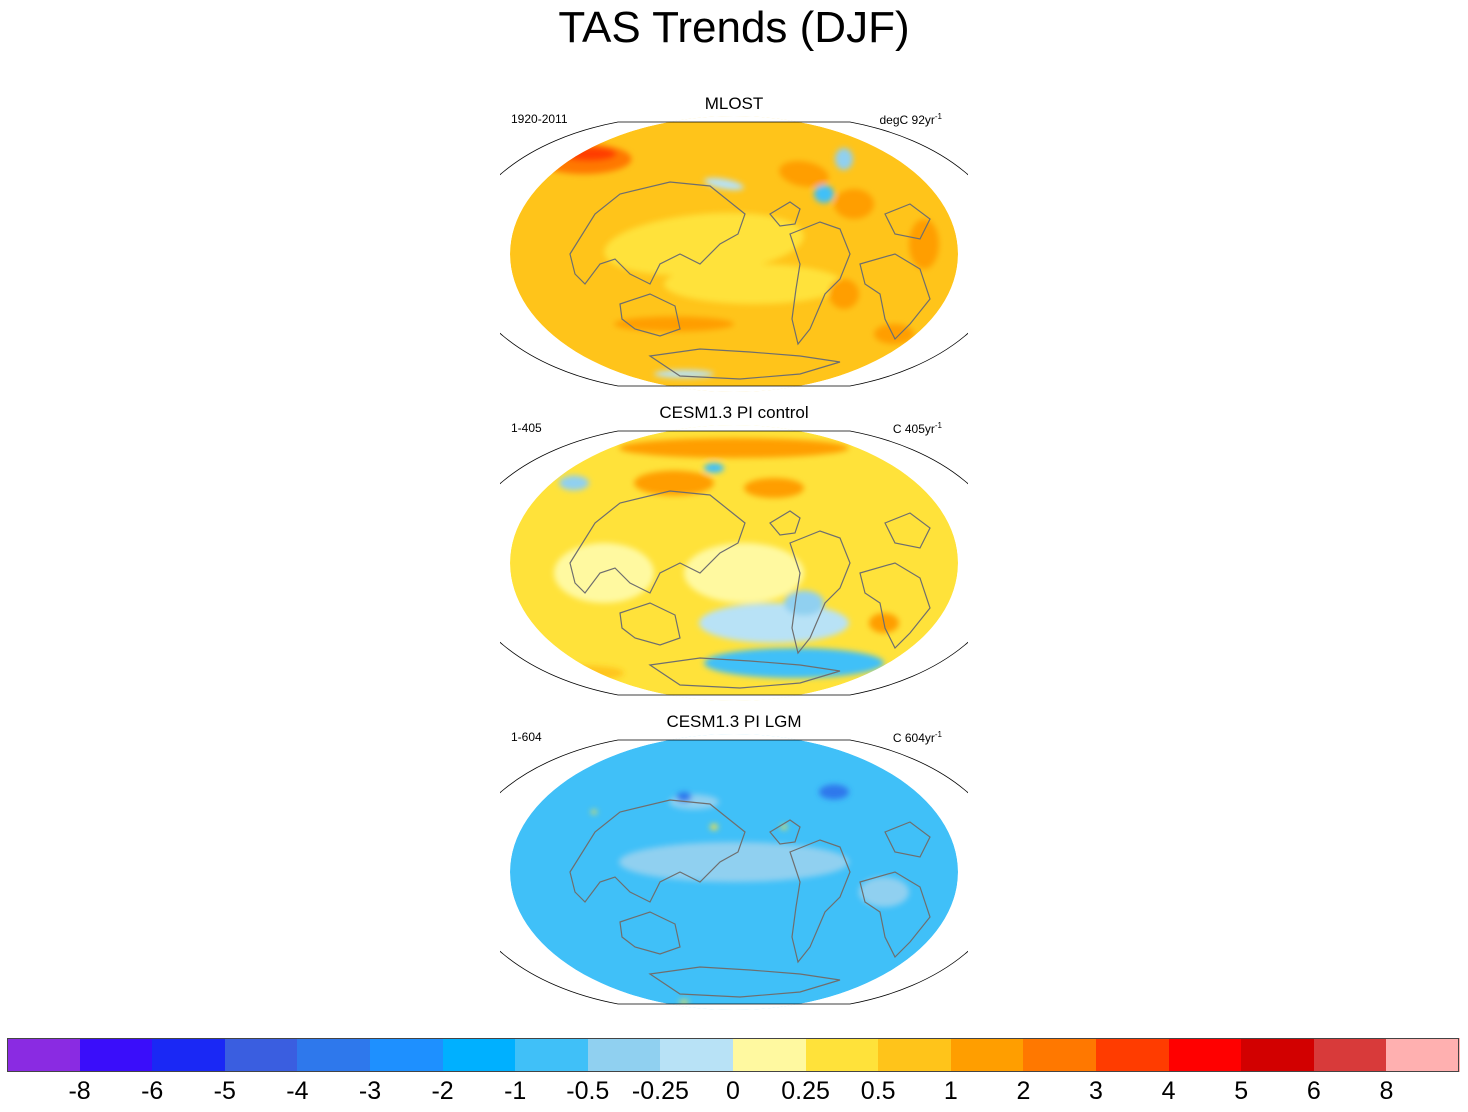 The image size is (1468, 1112). What do you see at coordinates (224, 1091) in the screenshot?
I see `colorbar-tick-label: -5` at bounding box center [224, 1091].